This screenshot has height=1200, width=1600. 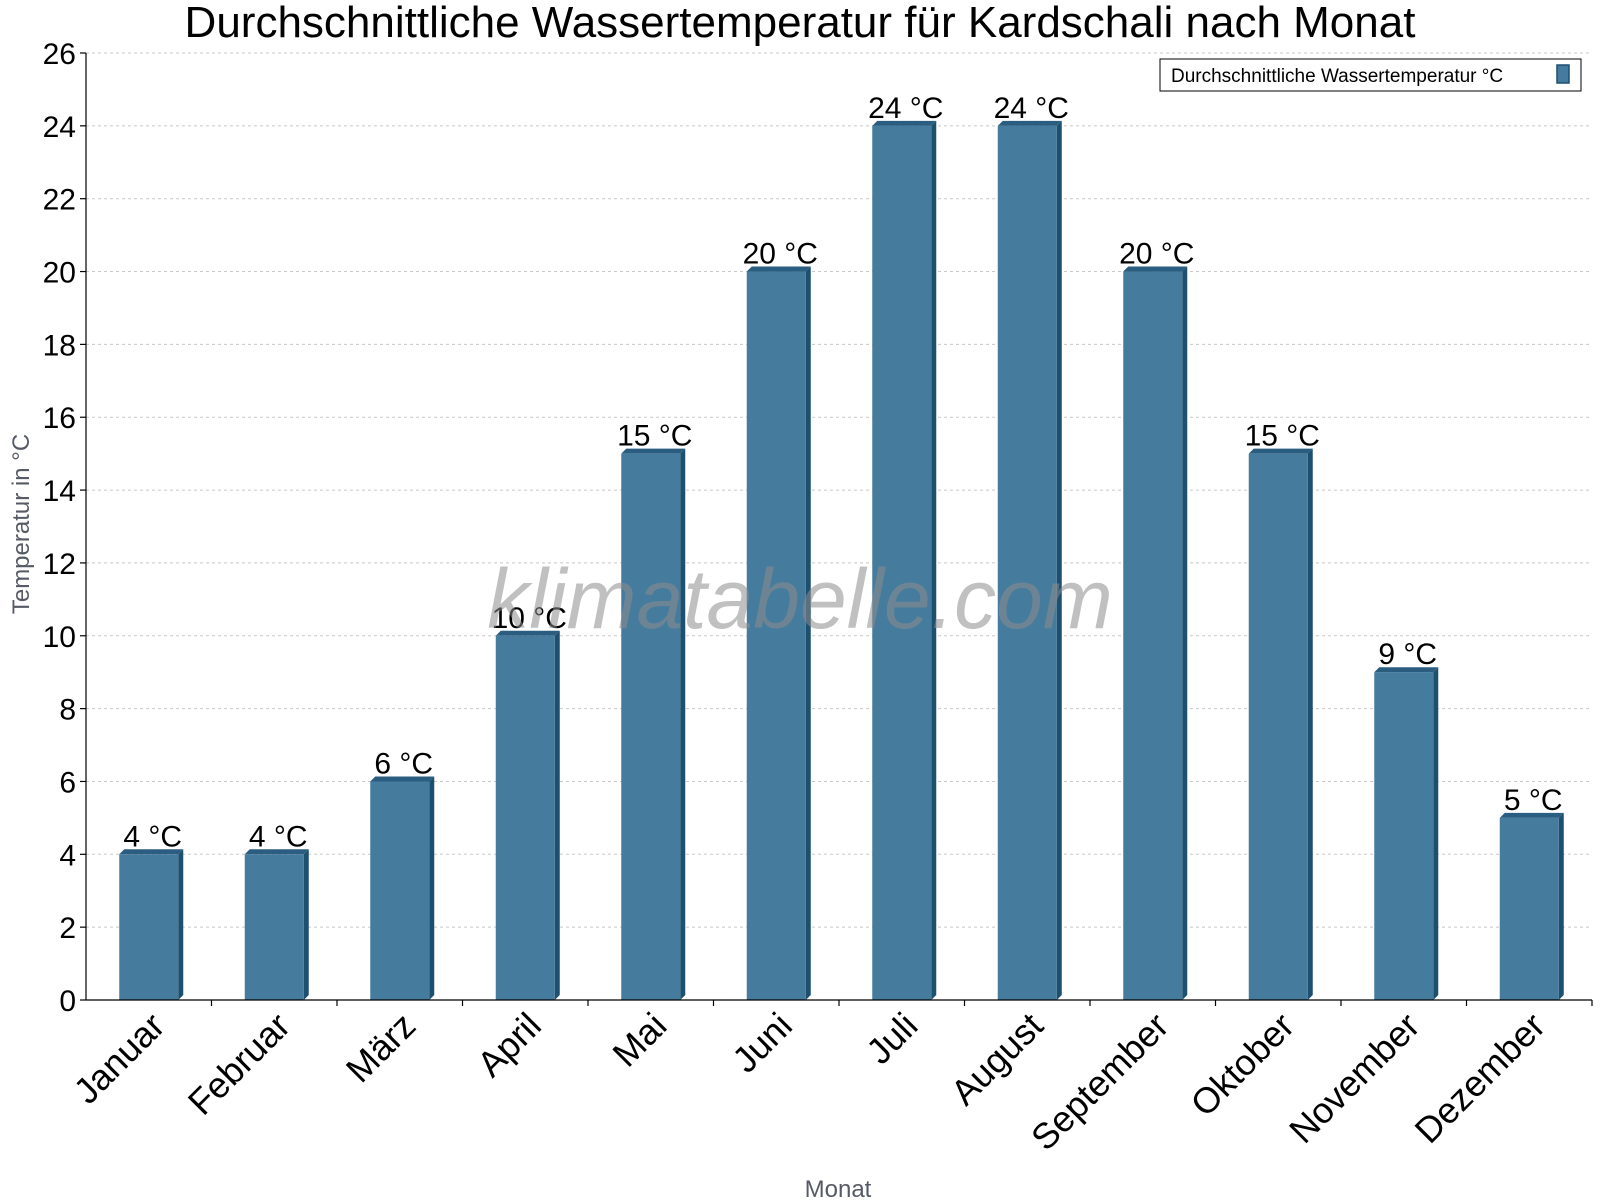 What do you see at coordinates (59, 564) in the screenshot?
I see `y-tick-label: 12` at bounding box center [59, 564].